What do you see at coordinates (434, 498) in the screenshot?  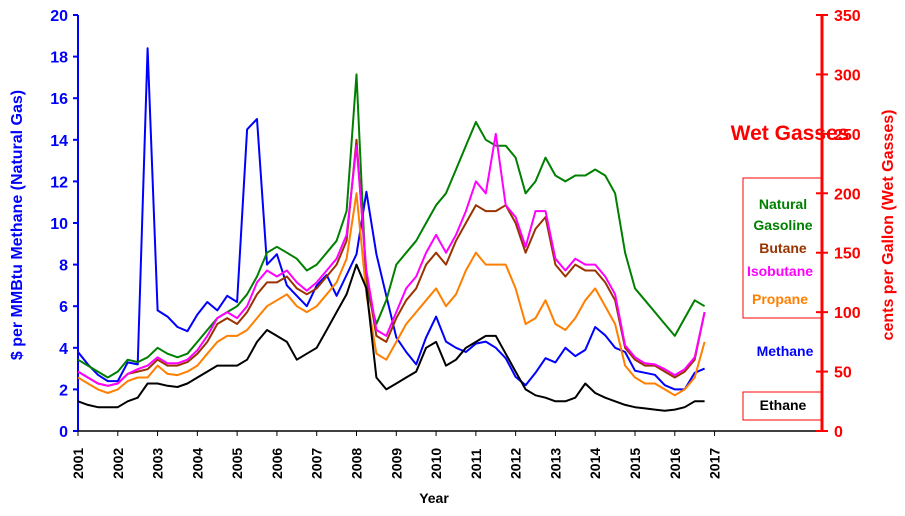 I see `x-axis-title: Year` at bounding box center [434, 498].